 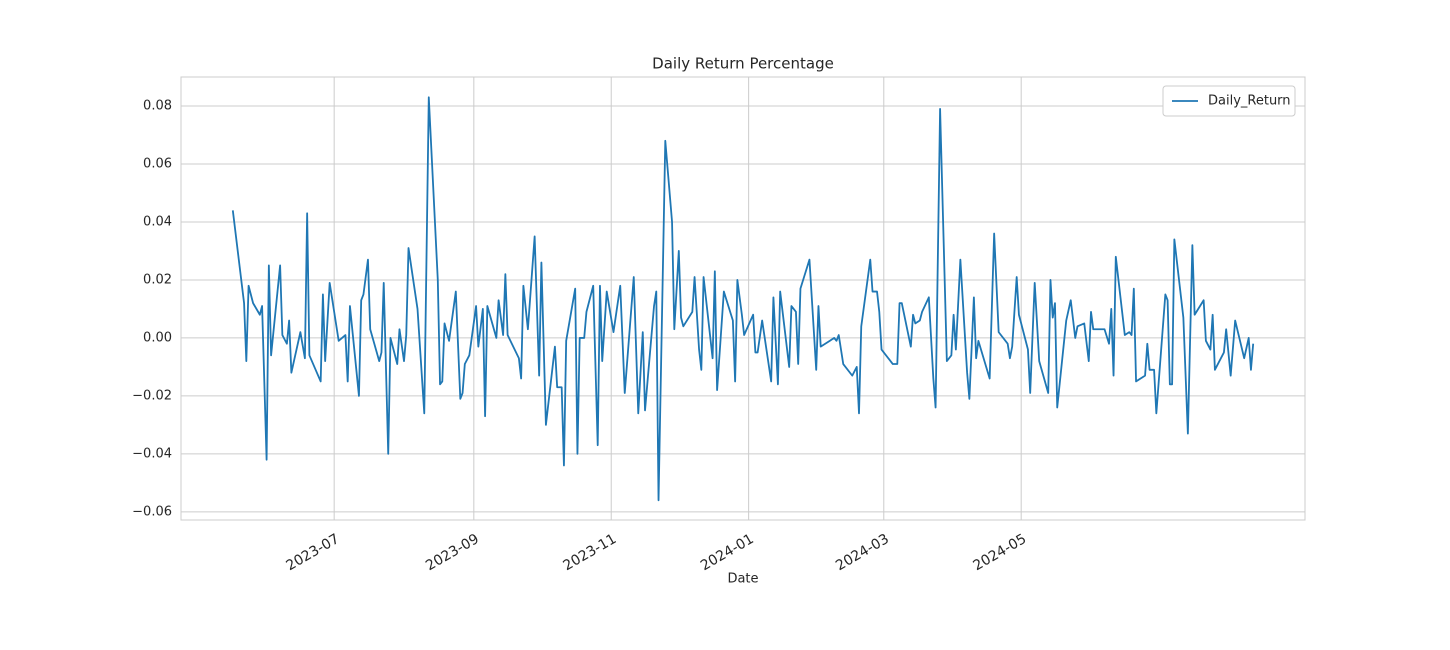 I want to click on y-tick-label: 0.04, so click(x=157, y=221).